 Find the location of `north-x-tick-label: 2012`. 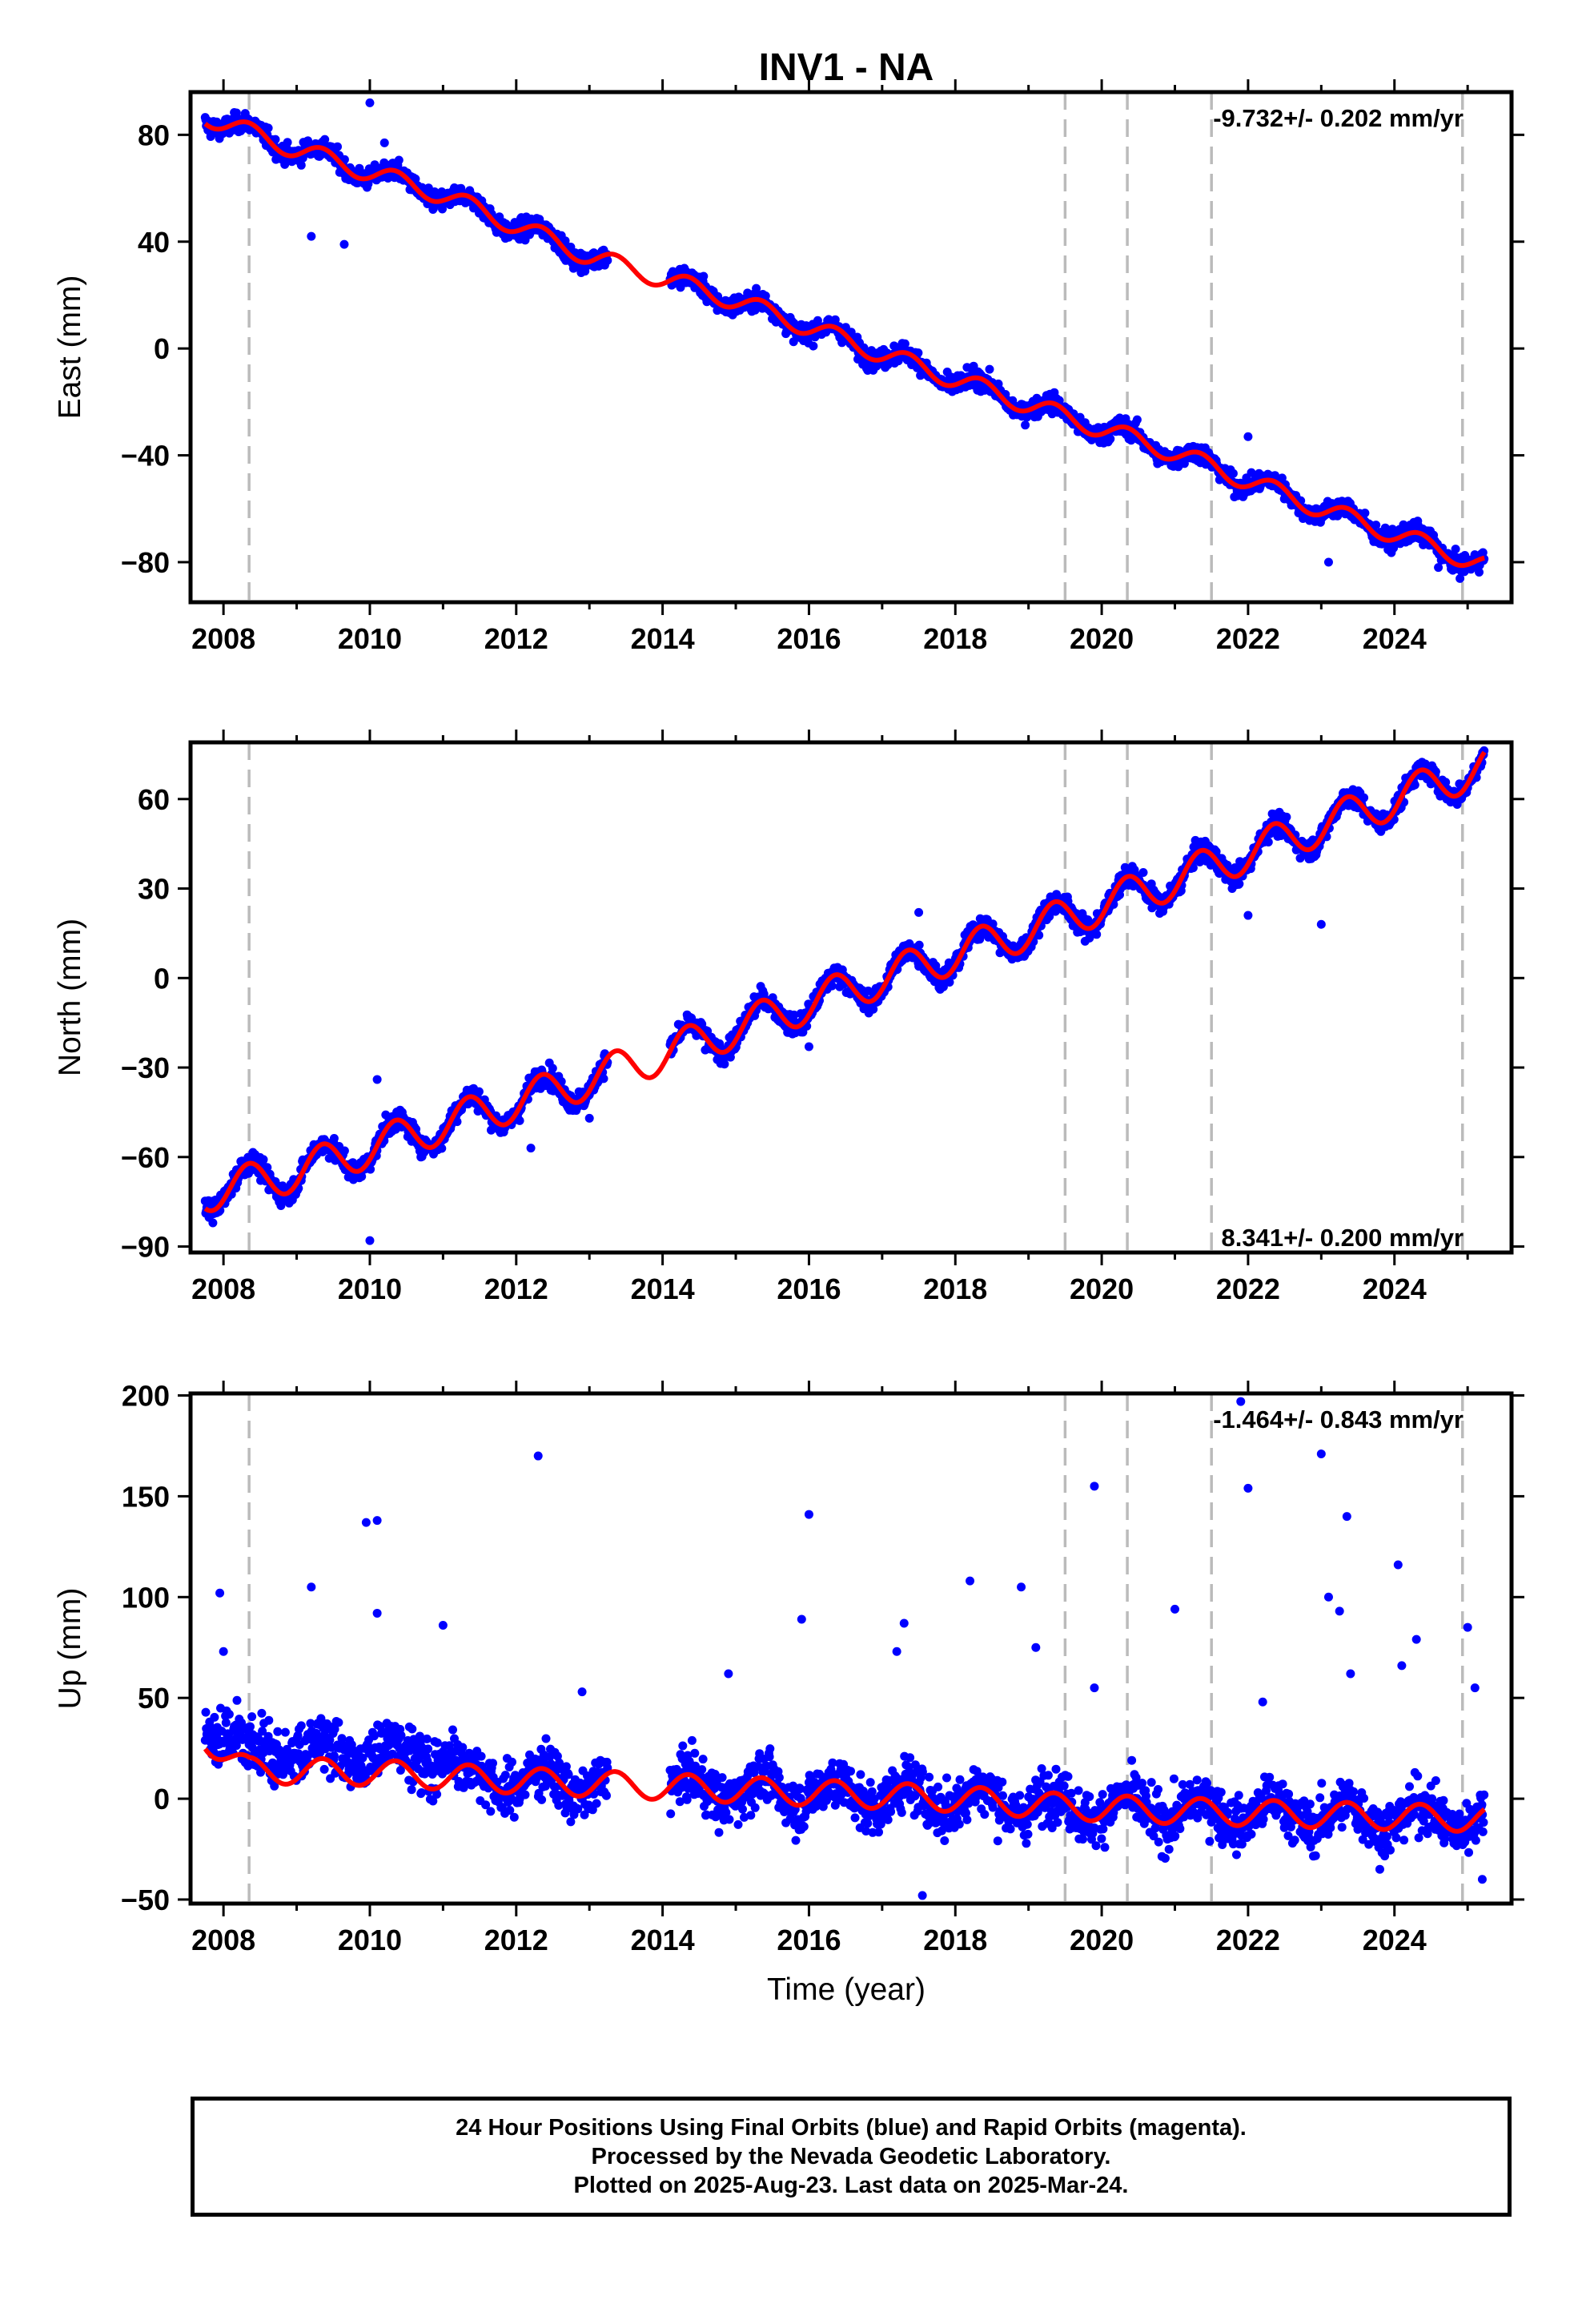

north-x-tick-label: 2012 is located at coordinates (516, 1289).